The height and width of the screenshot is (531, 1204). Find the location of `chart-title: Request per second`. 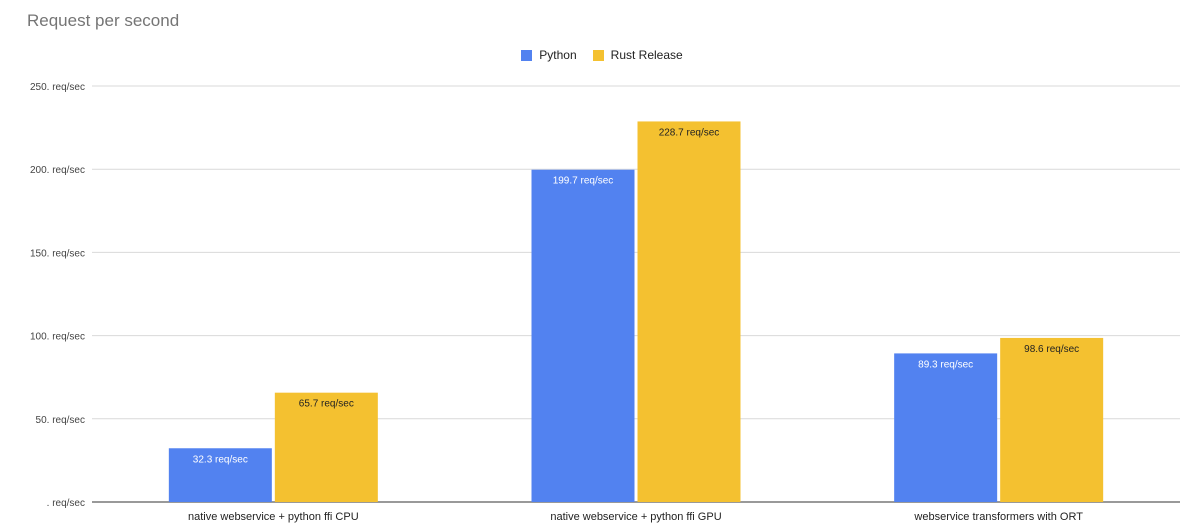

chart-title: Request per second is located at coordinates (103, 20).